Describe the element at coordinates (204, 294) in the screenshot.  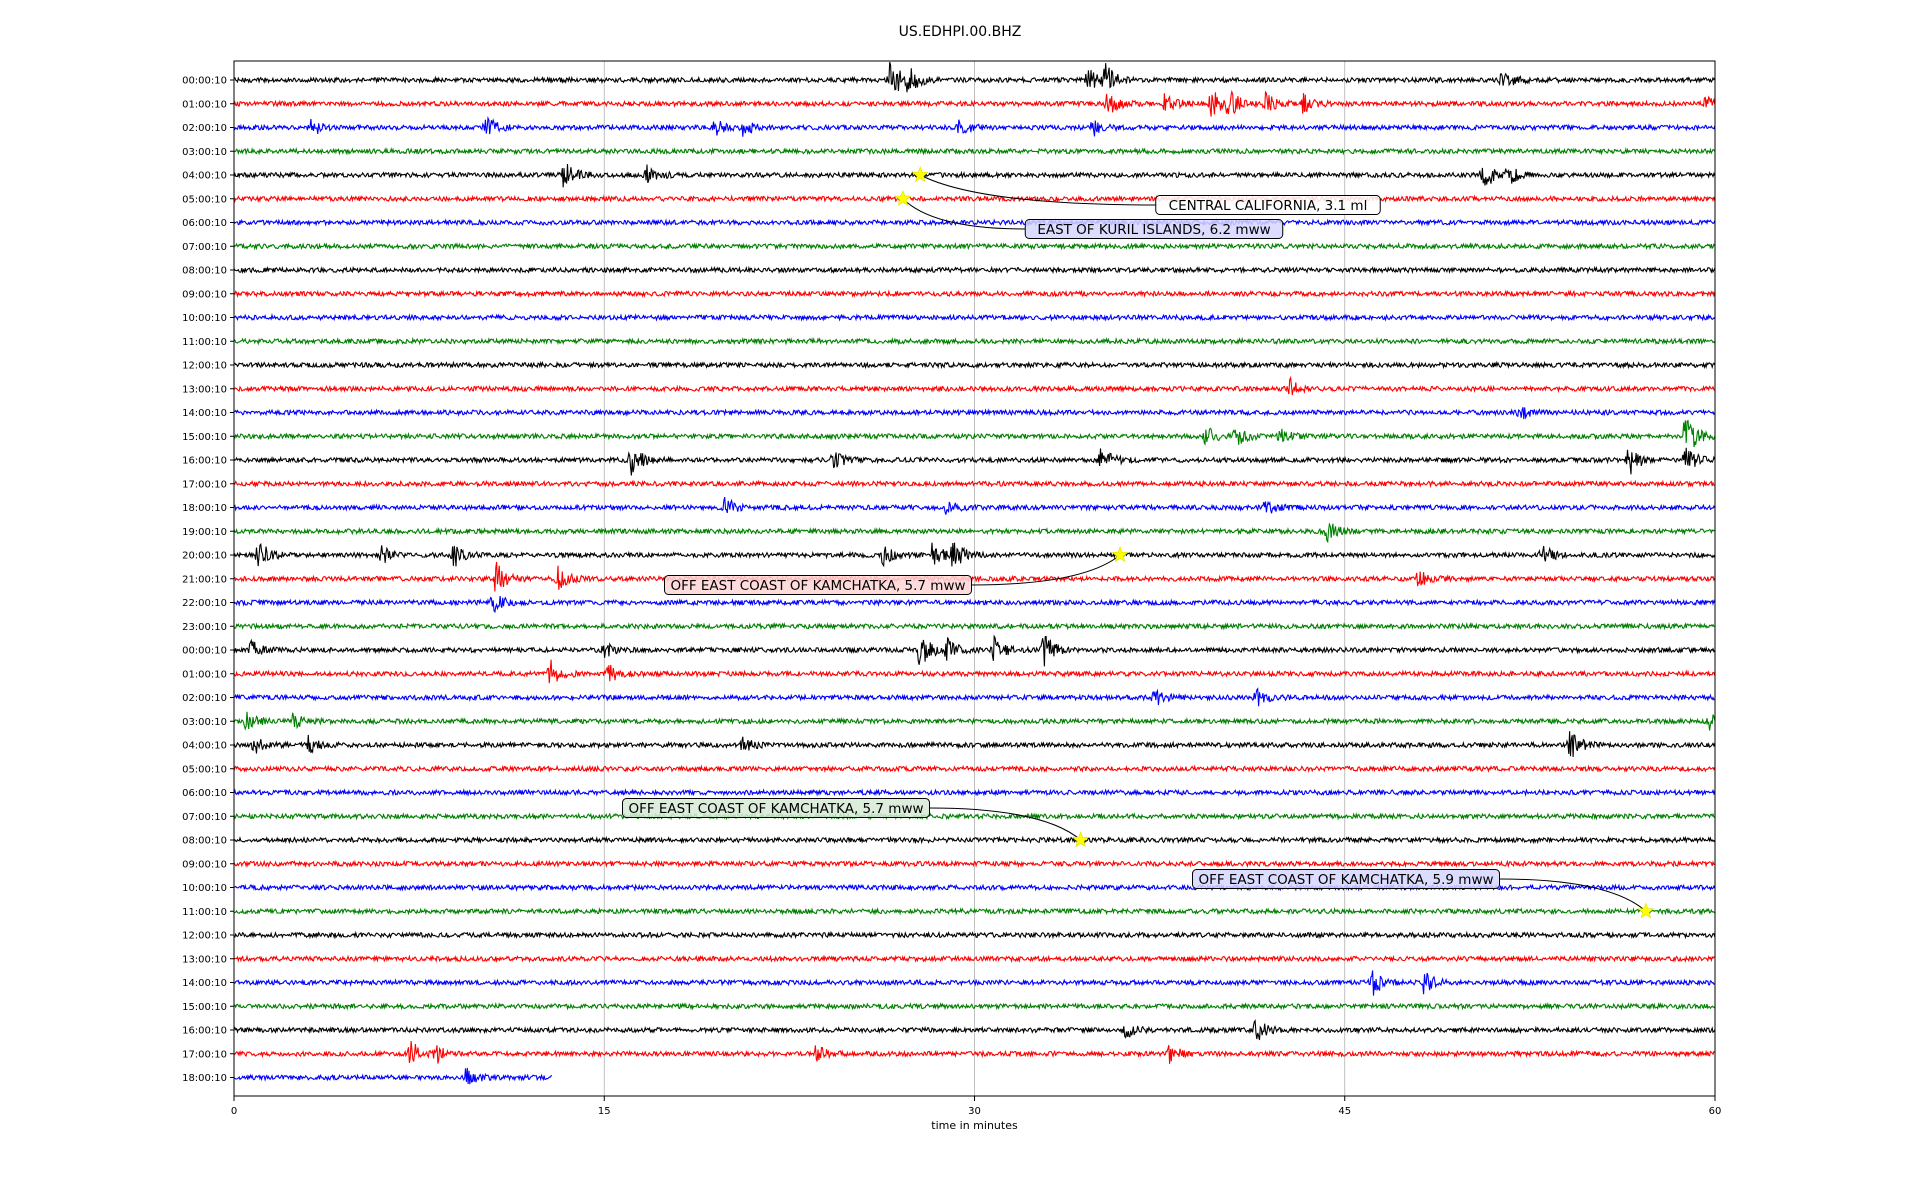
I see `row-time-label: 09:00:10` at that location.